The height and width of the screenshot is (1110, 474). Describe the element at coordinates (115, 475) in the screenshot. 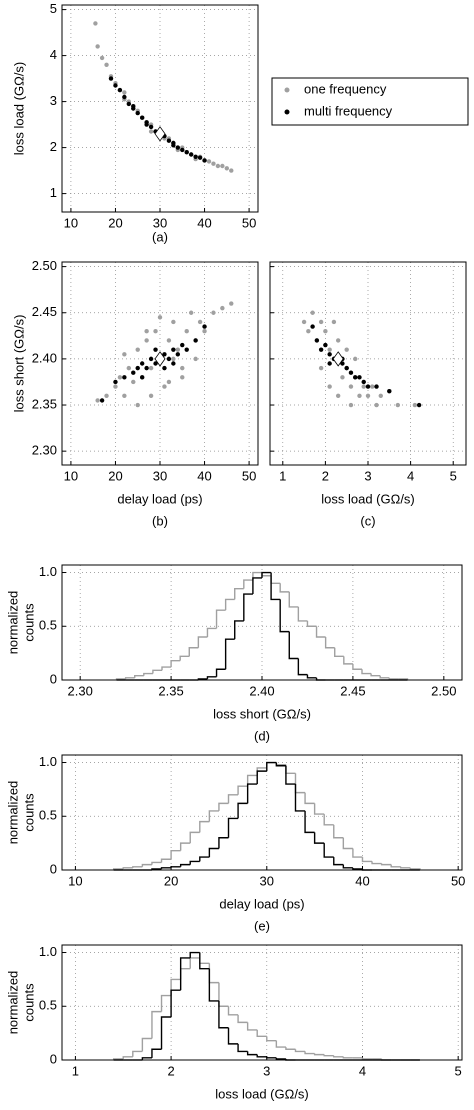

I see `x-tick-label: 20` at that location.